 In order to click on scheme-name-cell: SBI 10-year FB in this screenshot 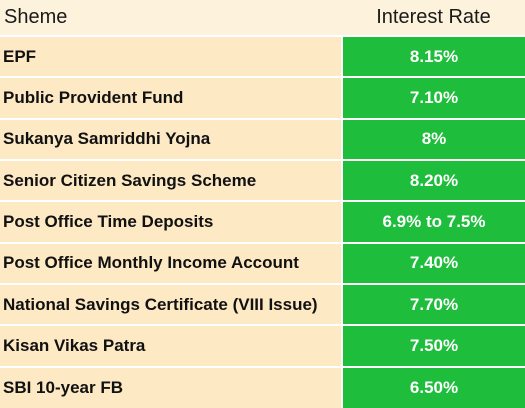, I will do `click(171, 386)`.